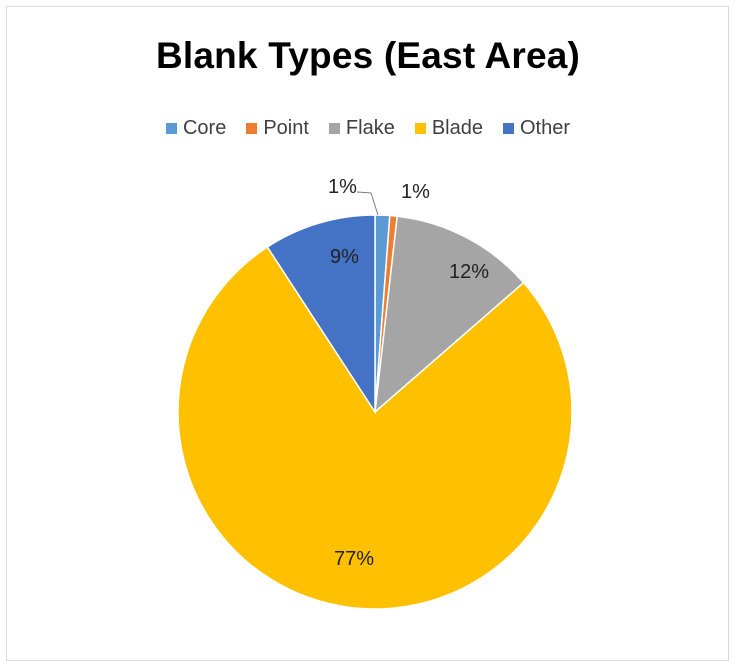 This screenshot has height=668, width=736. I want to click on data-label-blade: 77%, so click(354, 559).